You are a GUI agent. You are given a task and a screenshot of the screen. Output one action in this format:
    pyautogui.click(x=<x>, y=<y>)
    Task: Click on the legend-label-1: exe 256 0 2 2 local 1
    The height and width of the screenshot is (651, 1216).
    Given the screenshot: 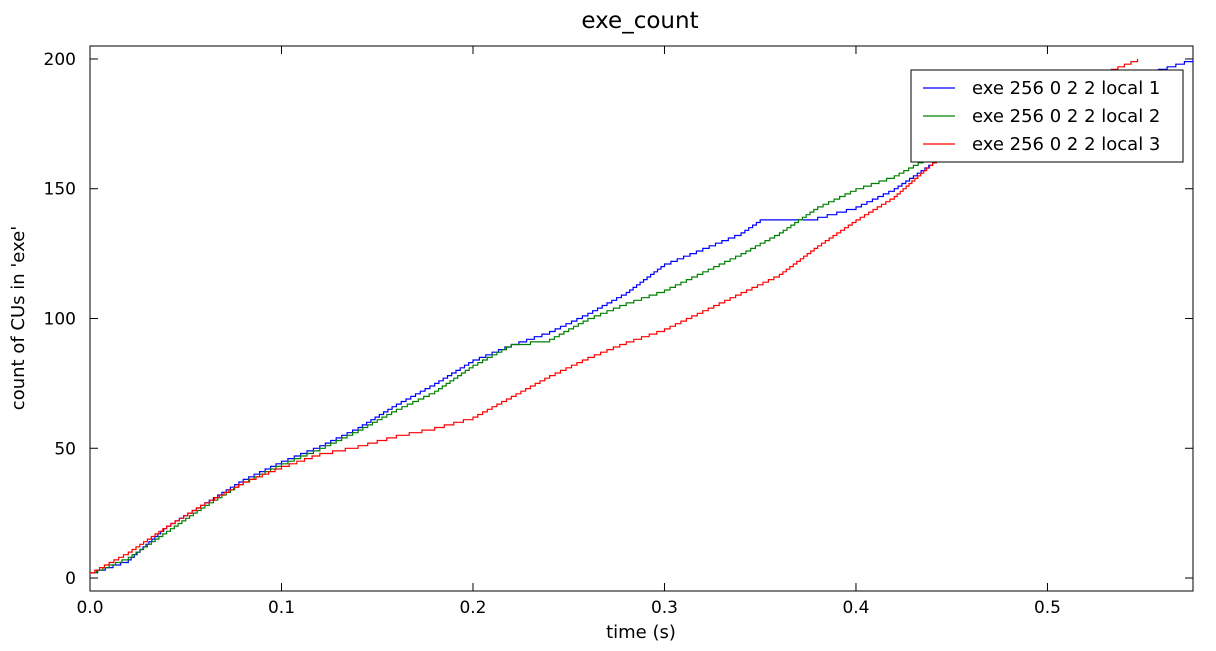 What is the action you would take?
    pyautogui.click(x=1066, y=88)
    